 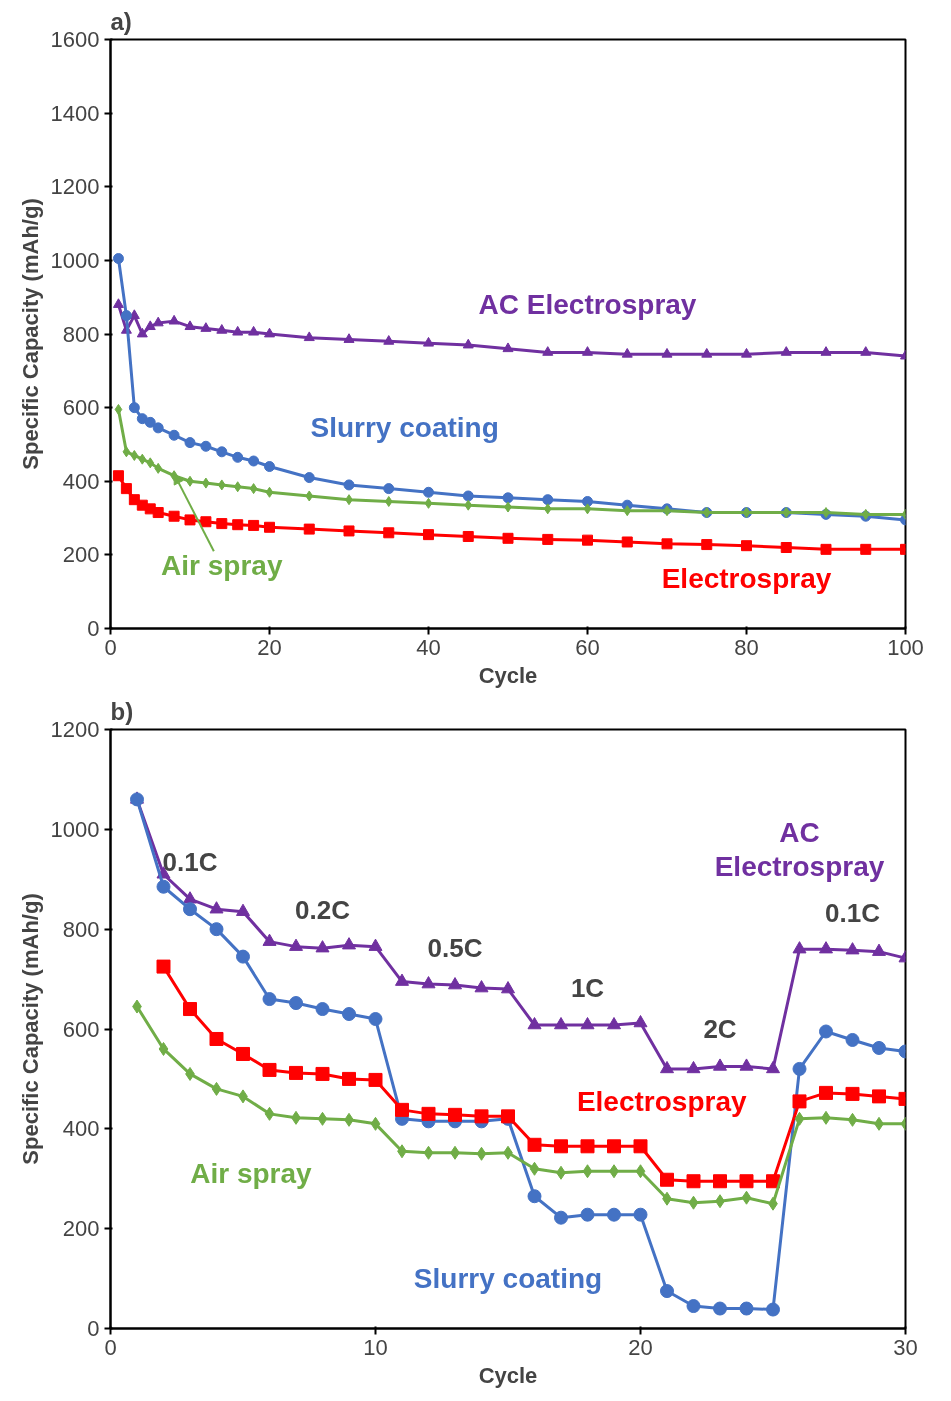 What do you see at coordinates (720, 1029) in the screenshot?
I see `annotation: 2C` at bounding box center [720, 1029].